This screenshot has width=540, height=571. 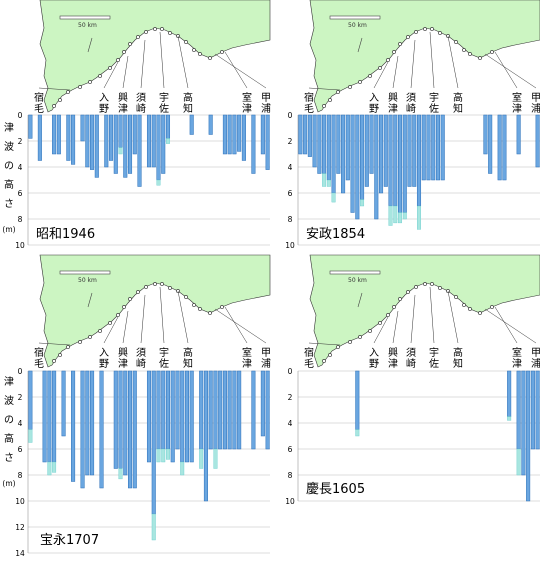 I want to click on north-arrow, so click(x=360, y=300).